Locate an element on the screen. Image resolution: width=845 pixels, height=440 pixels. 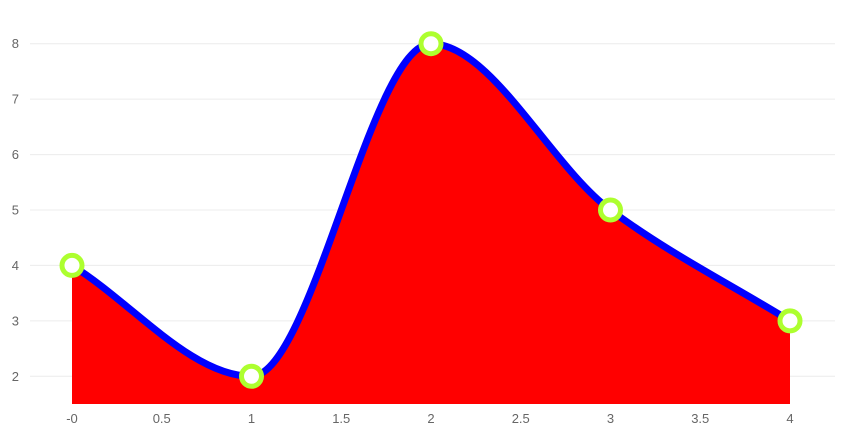
y-tick-label: 2 is located at coordinates (15, 376).